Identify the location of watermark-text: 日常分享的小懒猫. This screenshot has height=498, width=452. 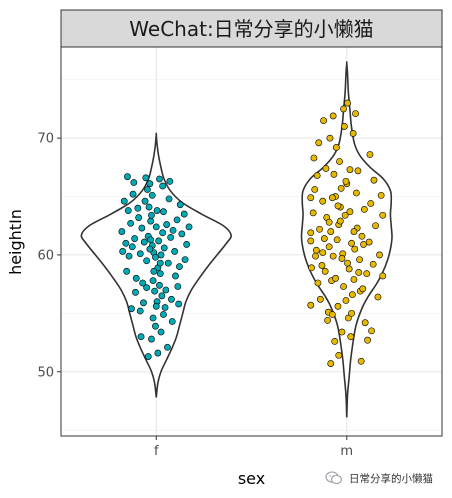
(391, 478).